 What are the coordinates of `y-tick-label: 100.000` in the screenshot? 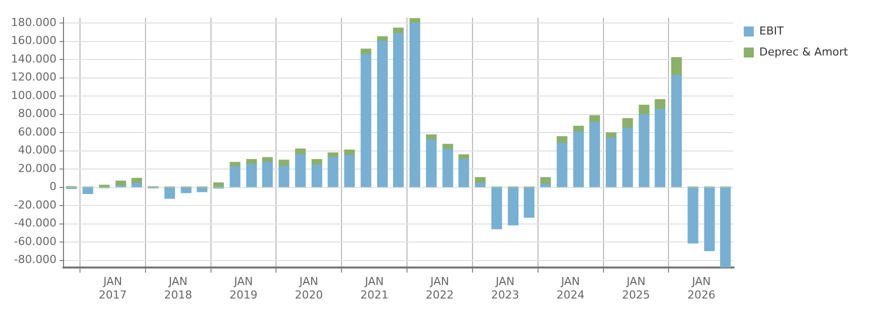 It's located at (33, 95).